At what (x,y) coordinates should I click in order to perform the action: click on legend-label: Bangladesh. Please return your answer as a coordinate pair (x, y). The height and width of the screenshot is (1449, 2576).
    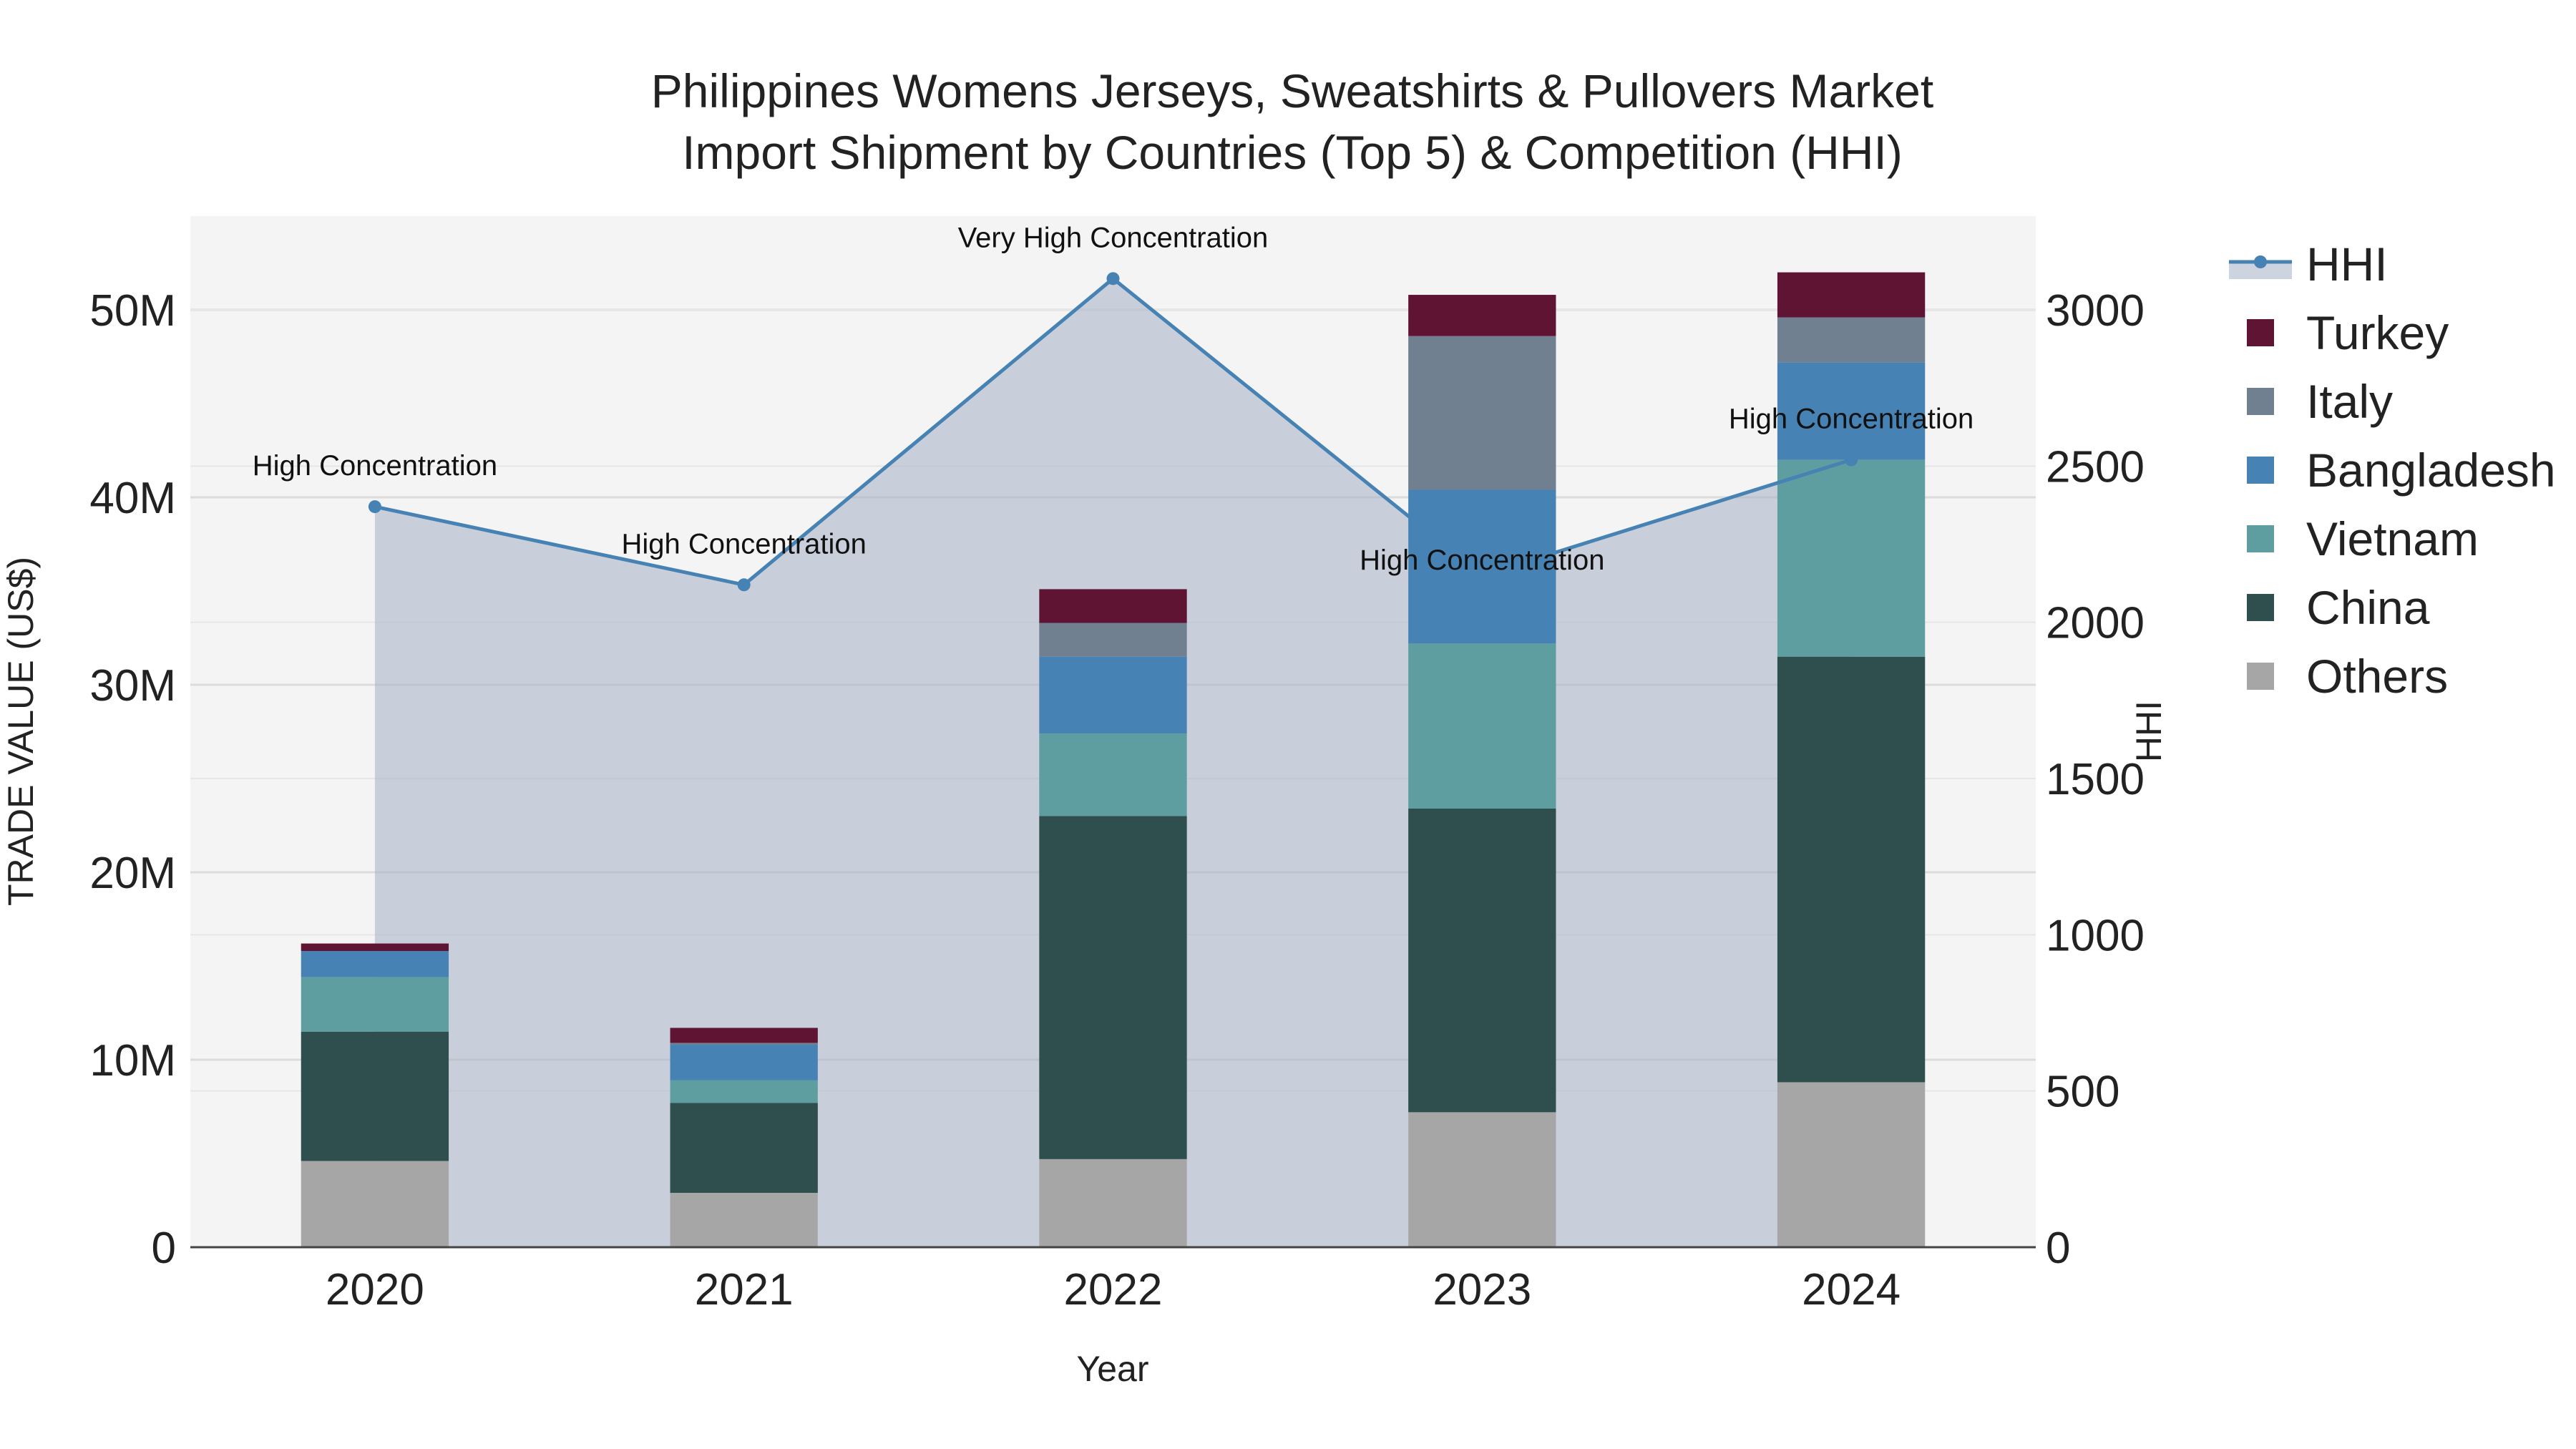
    Looking at the image, I should click on (2431, 470).